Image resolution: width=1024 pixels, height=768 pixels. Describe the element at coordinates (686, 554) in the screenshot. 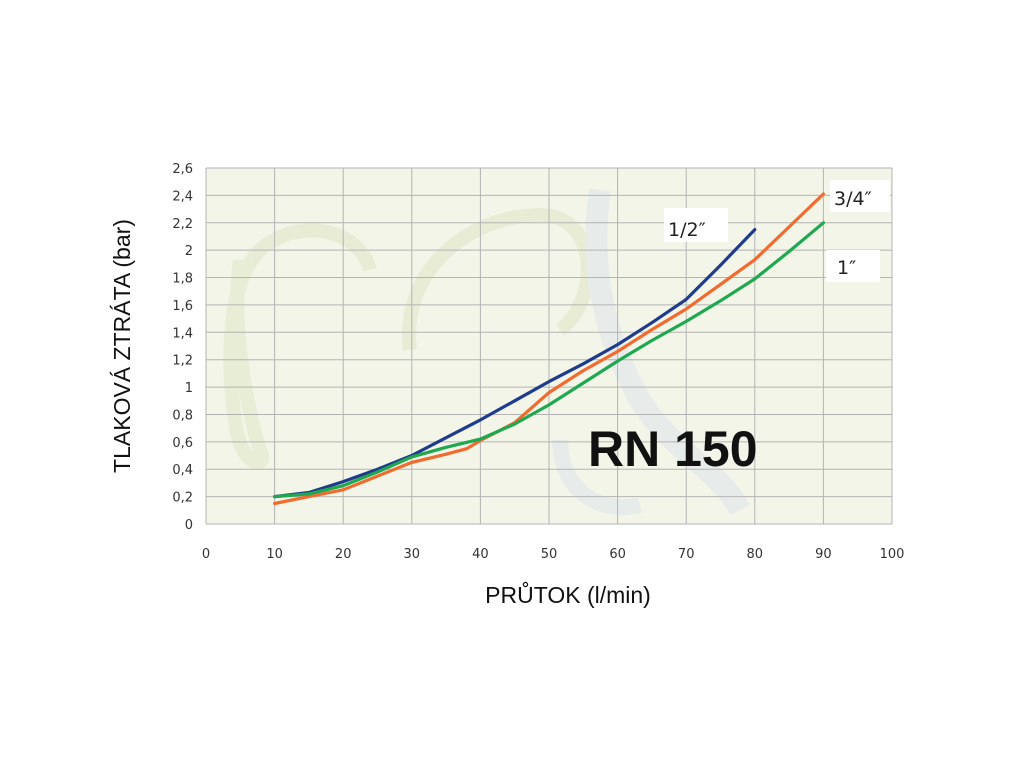

I see `x-tick-label: 70` at that location.